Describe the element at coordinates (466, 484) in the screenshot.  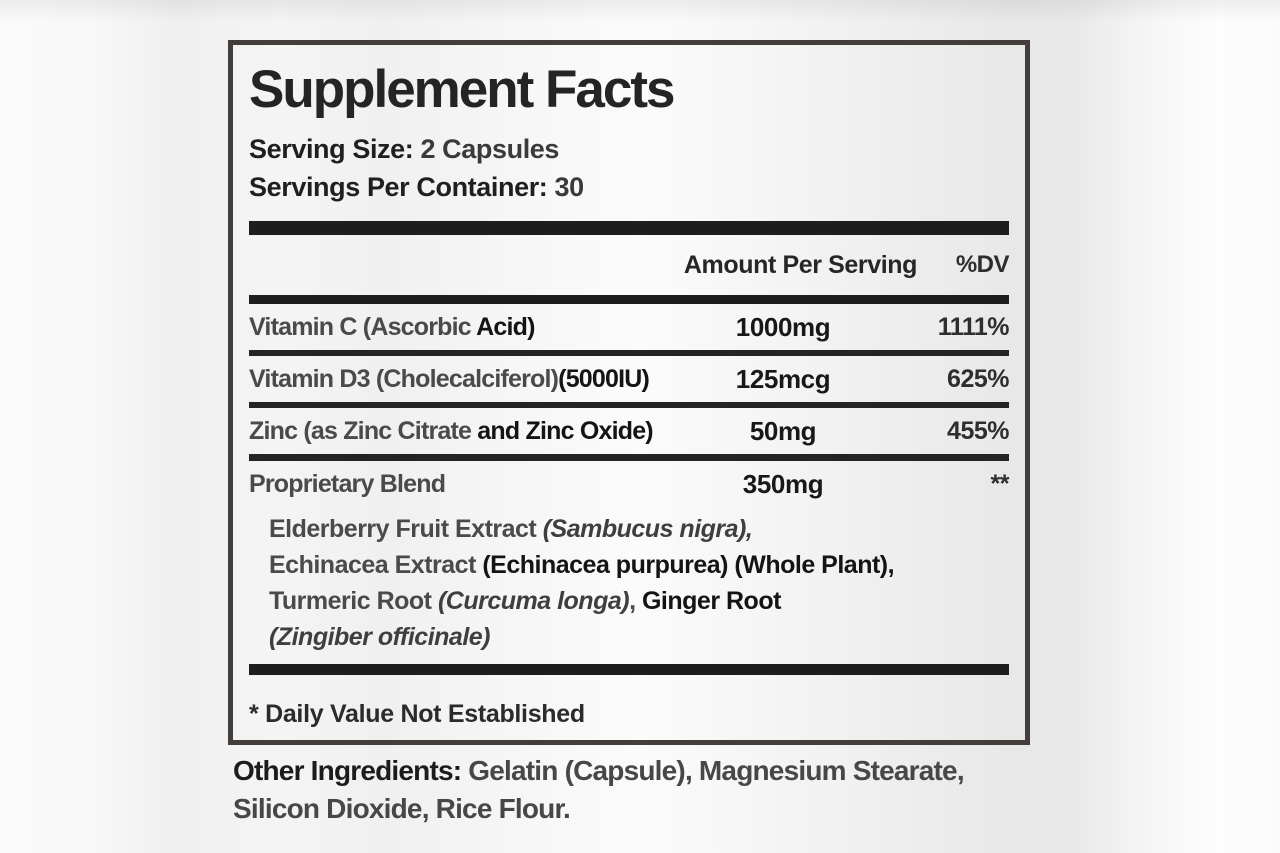
I see `ingredient-name: Proprietary Blend` at that location.